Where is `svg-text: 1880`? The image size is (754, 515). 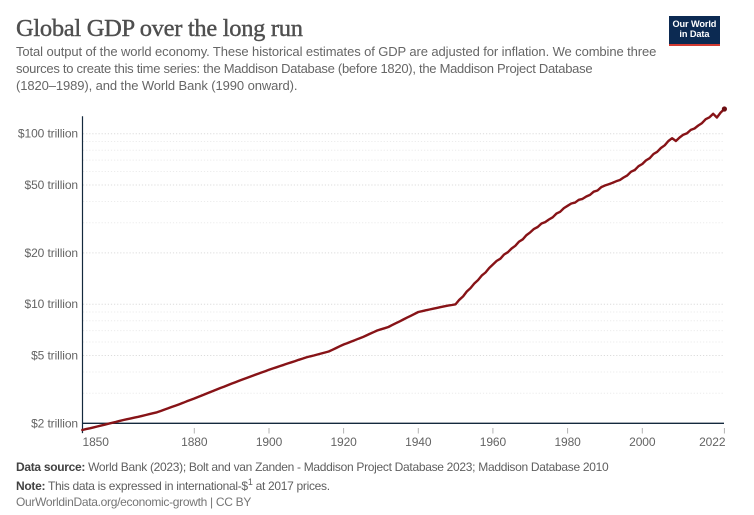
svg-text: 1880 is located at coordinates (194, 442).